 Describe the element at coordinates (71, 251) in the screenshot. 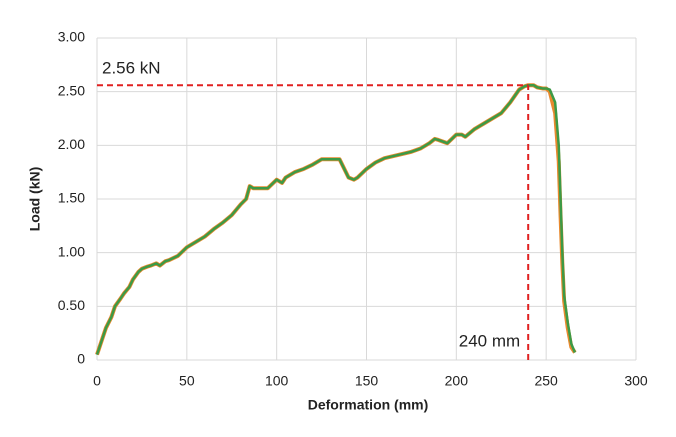

I see `y-tick-label: 1.00` at that location.